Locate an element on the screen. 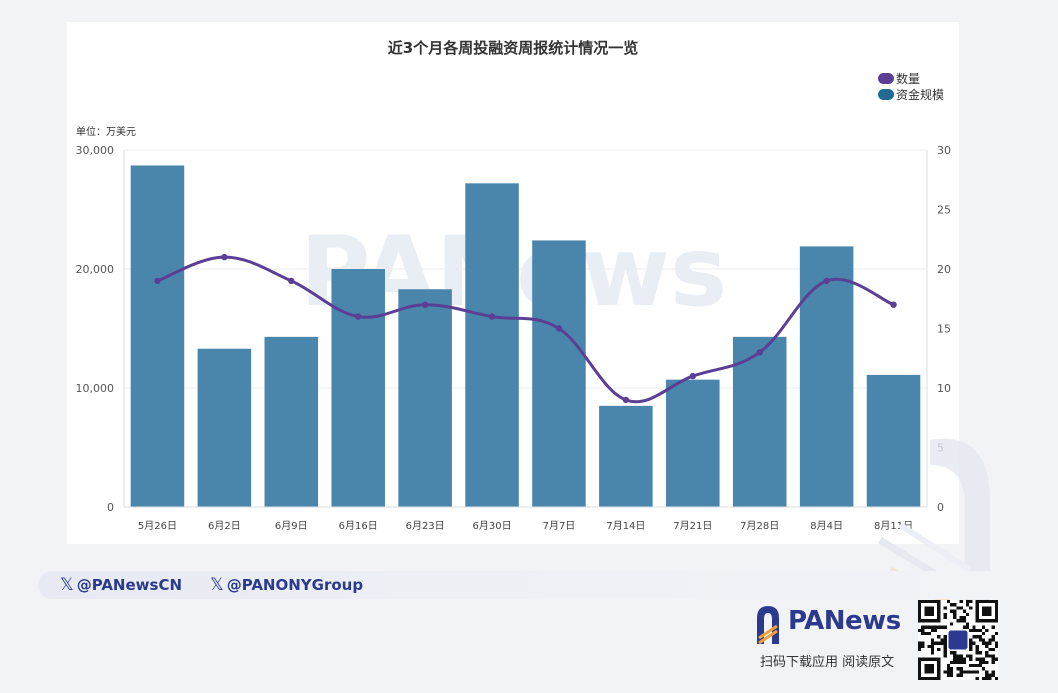  x-tick-label: 7月28日 is located at coordinates (759, 526).